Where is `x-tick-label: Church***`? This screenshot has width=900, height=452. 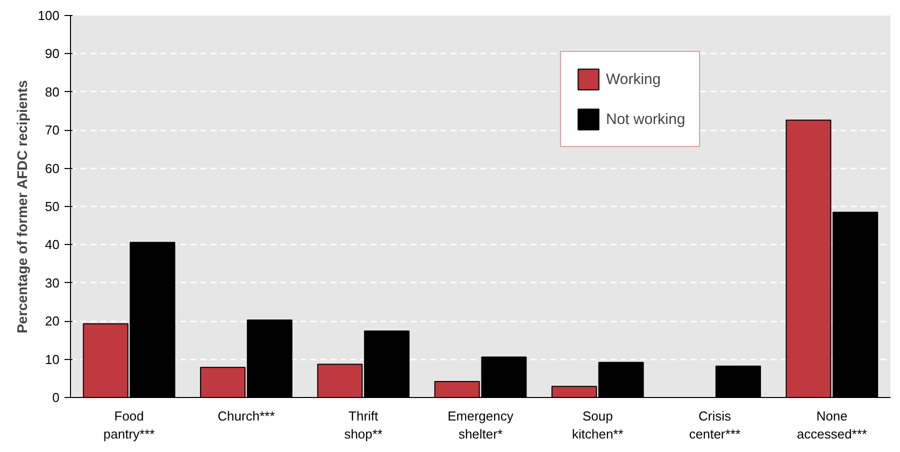 x-tick-label: Church*** is located at coordinates (246, 416).